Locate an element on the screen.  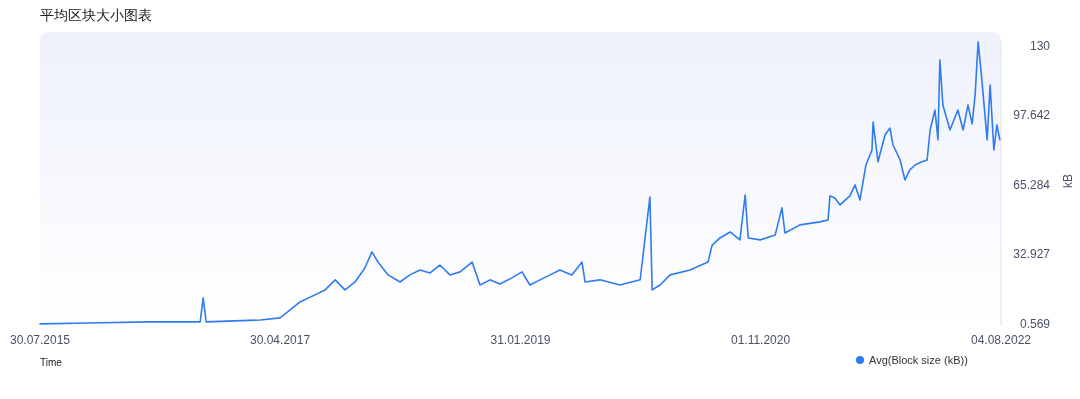
chart-title: 平均区块大小图表 is located at coordinates (96, 15).